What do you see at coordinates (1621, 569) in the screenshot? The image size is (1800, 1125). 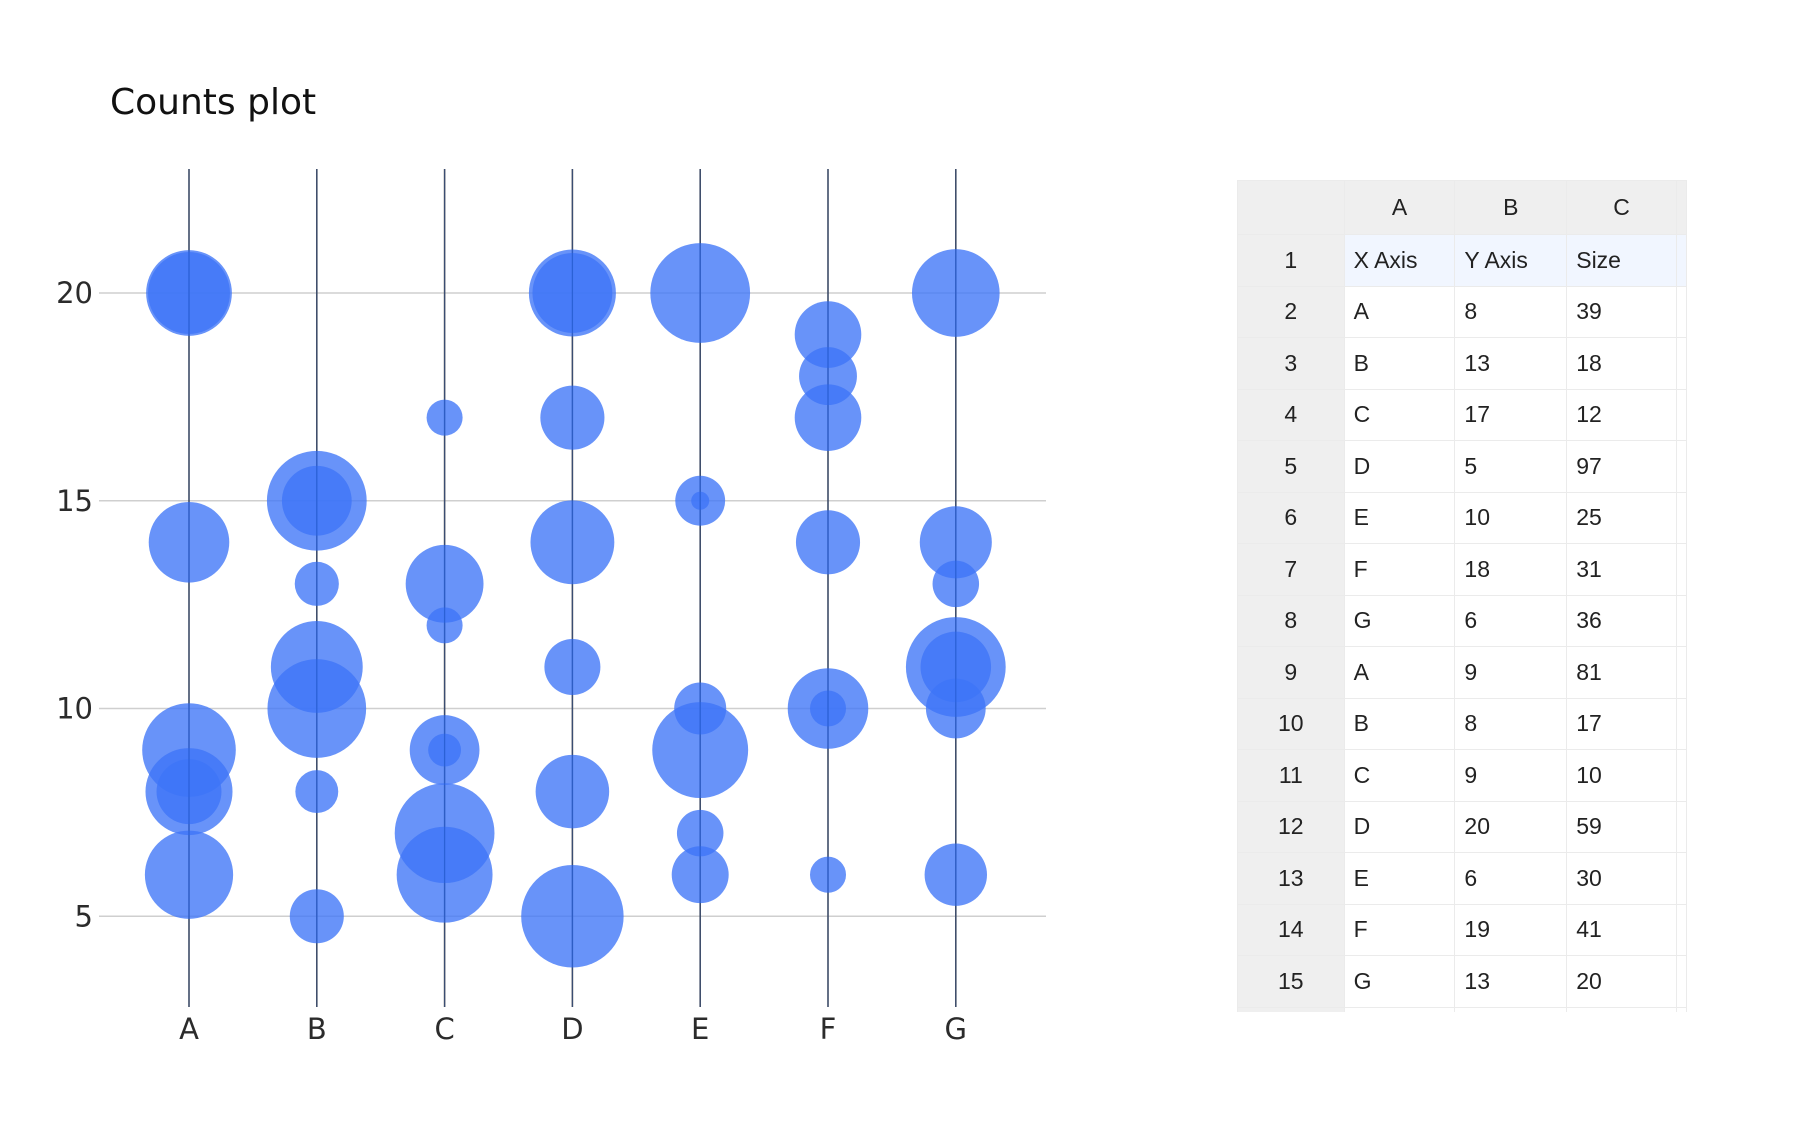 I see `table-cell: 31` at bounding box center [1621, 569].